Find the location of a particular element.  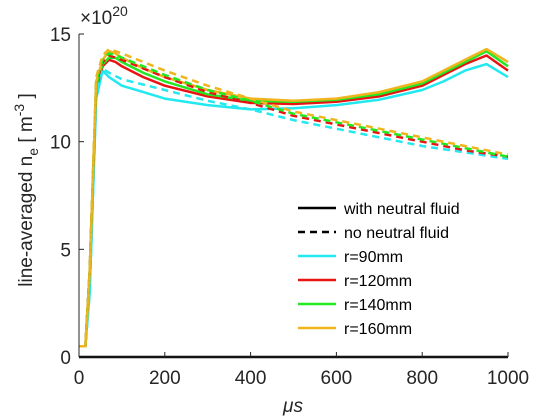

x-tick-label: 200 is located at coordinates (165, 378).